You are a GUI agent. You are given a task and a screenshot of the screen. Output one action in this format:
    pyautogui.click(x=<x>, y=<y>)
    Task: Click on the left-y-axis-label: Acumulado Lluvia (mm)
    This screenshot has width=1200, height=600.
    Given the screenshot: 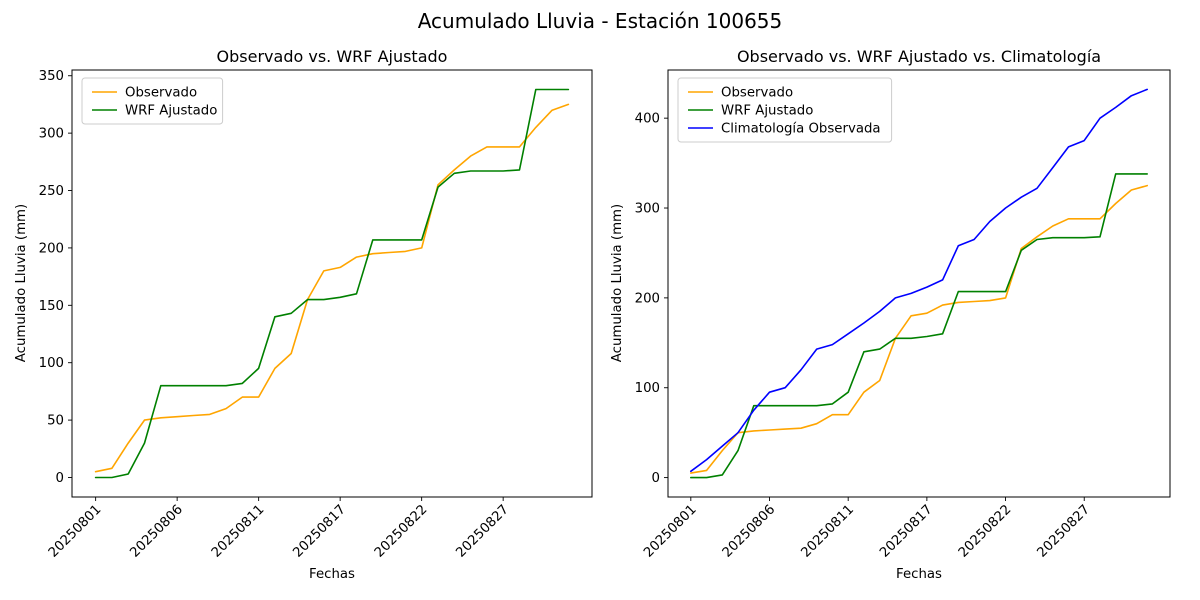 What is the action you would take?
    pyautogui.click(x=21, y=283)
    